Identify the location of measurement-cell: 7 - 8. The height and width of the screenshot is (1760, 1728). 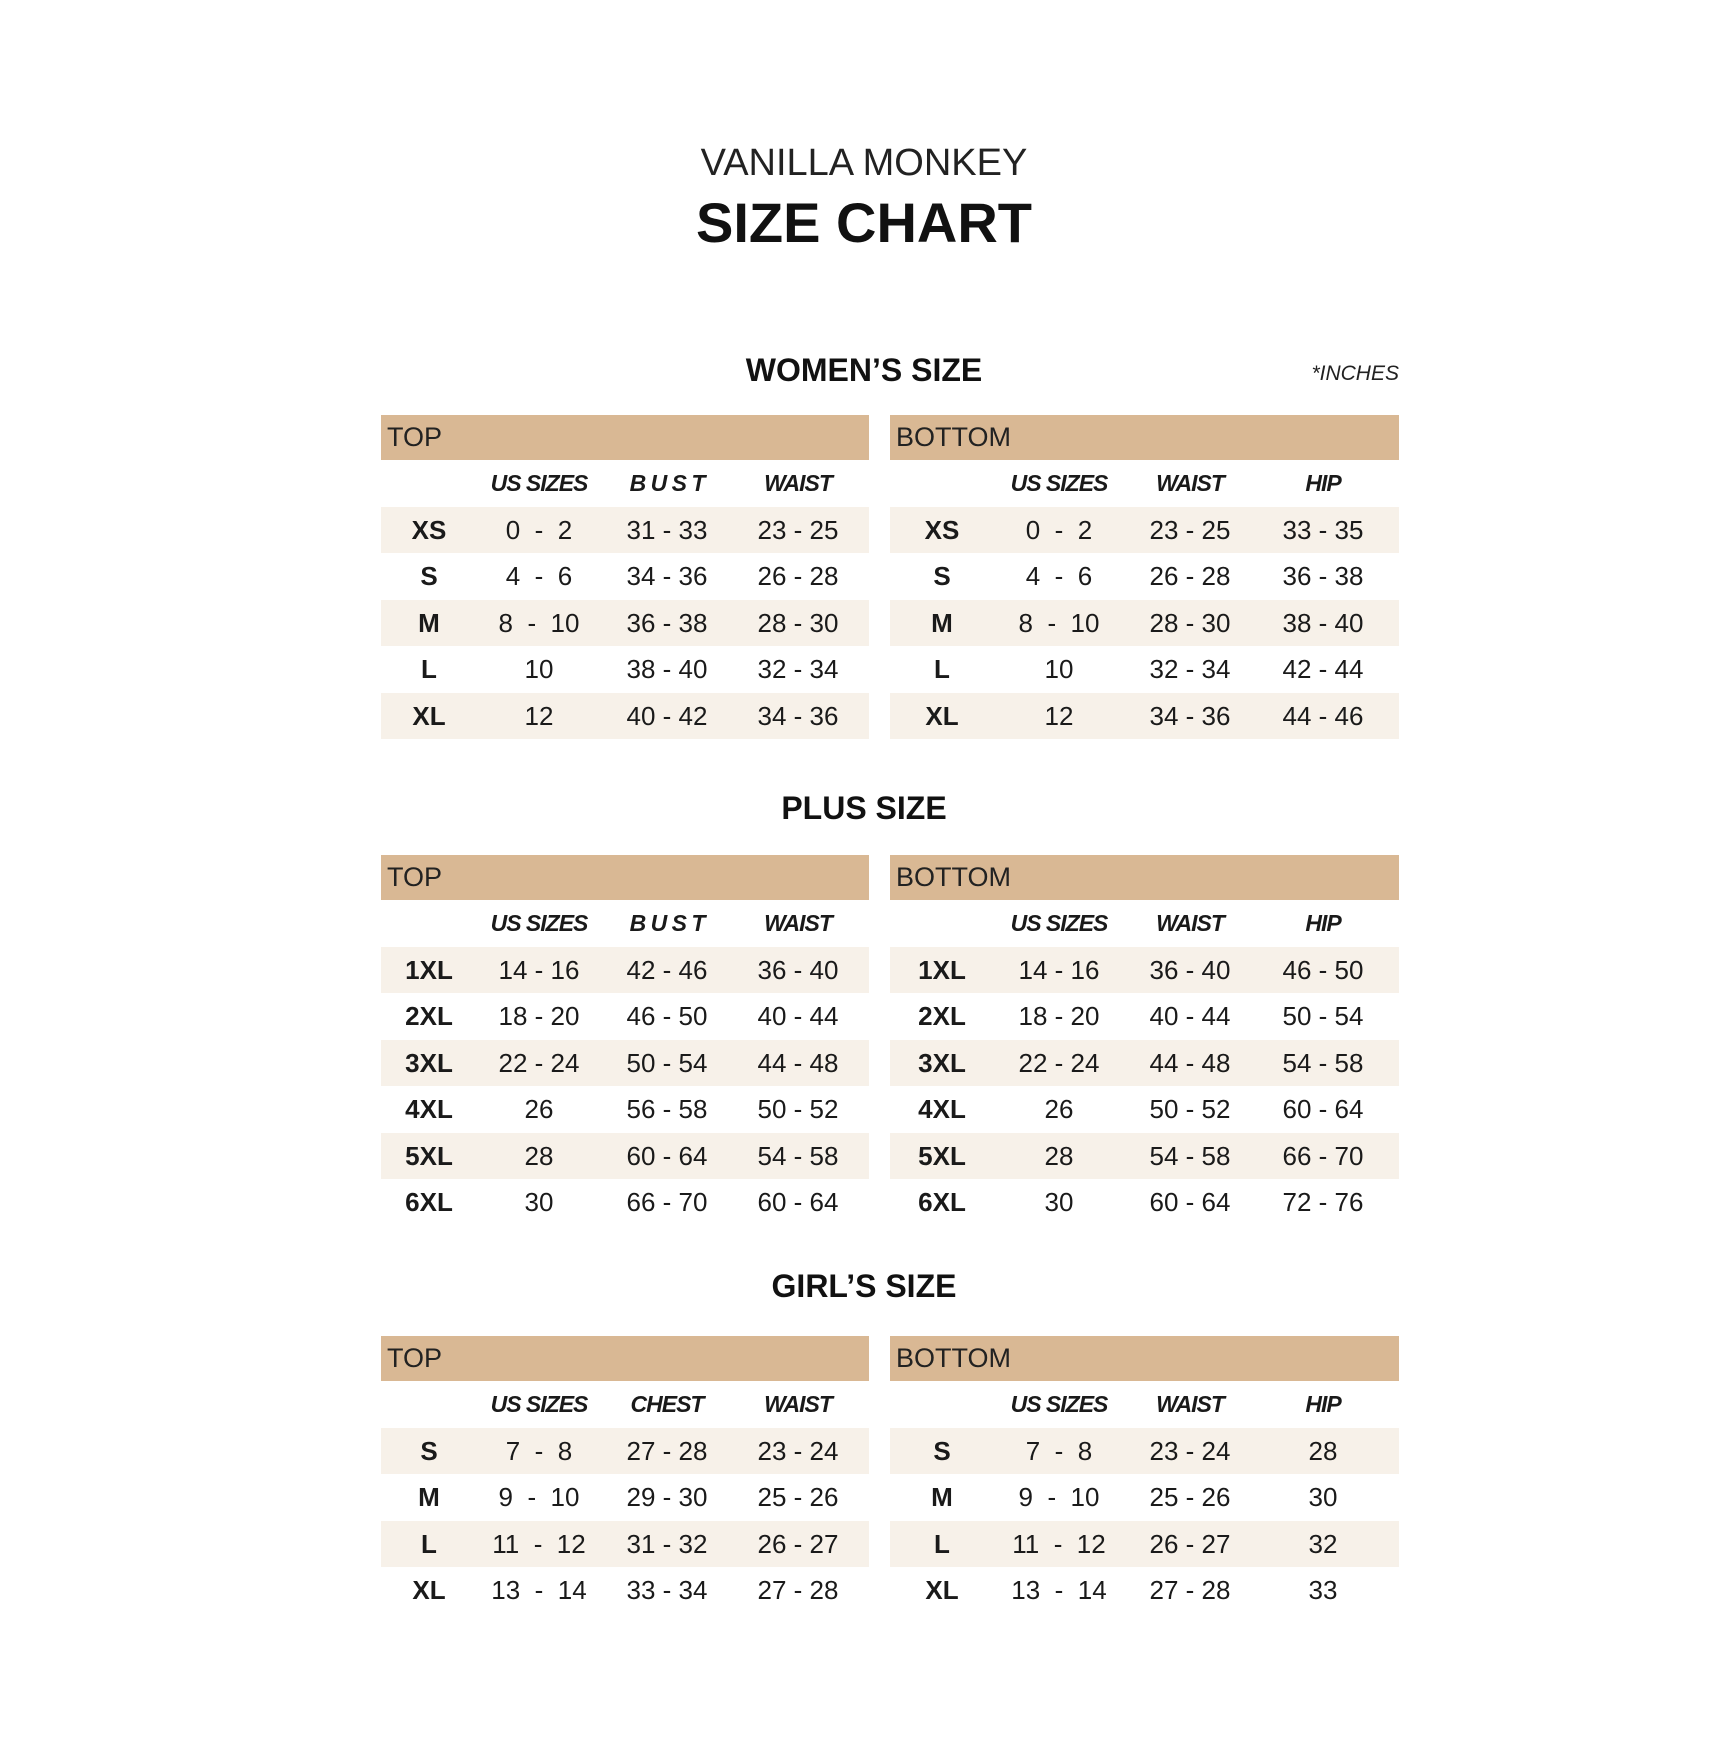
(539, 1450).